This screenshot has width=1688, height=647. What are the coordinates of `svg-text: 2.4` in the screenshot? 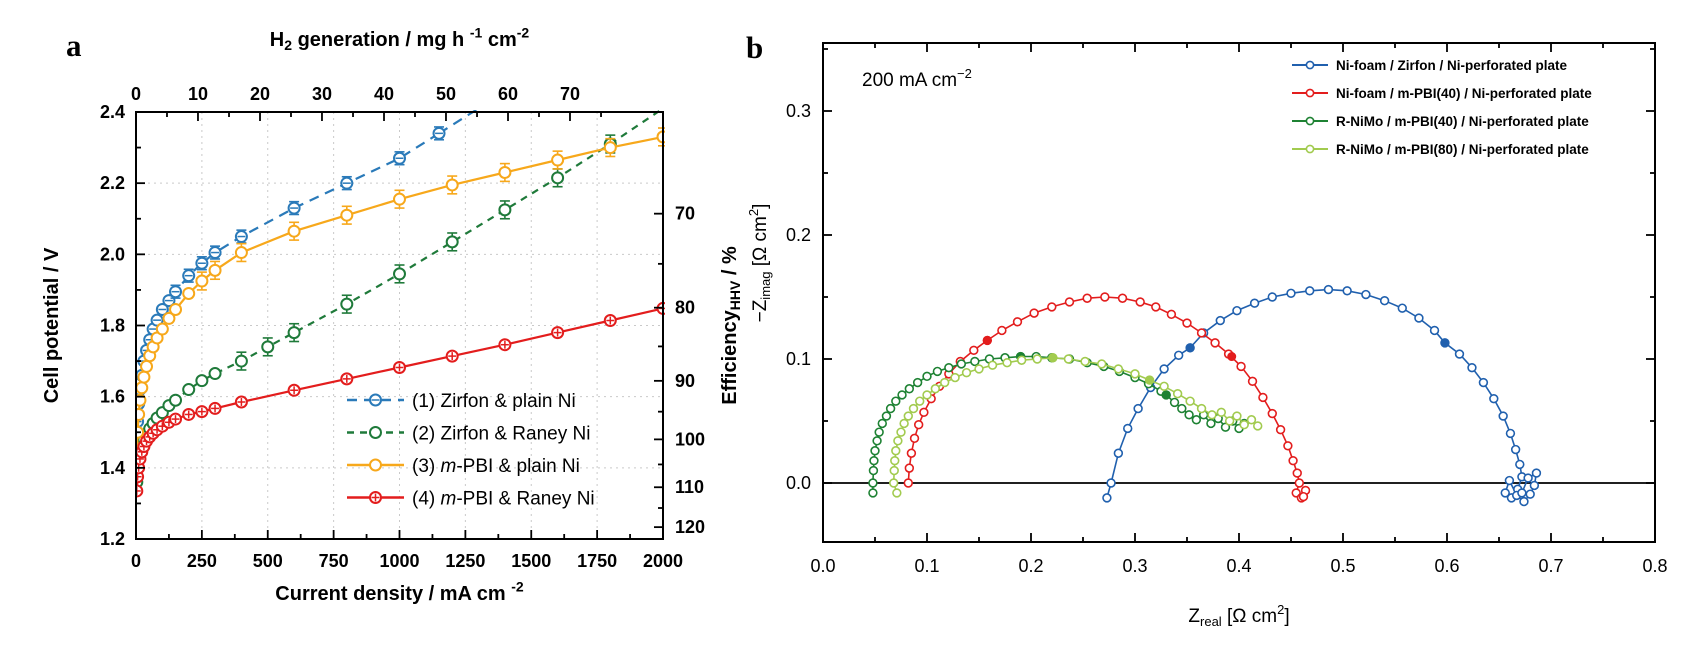 It's located at (112, 112).